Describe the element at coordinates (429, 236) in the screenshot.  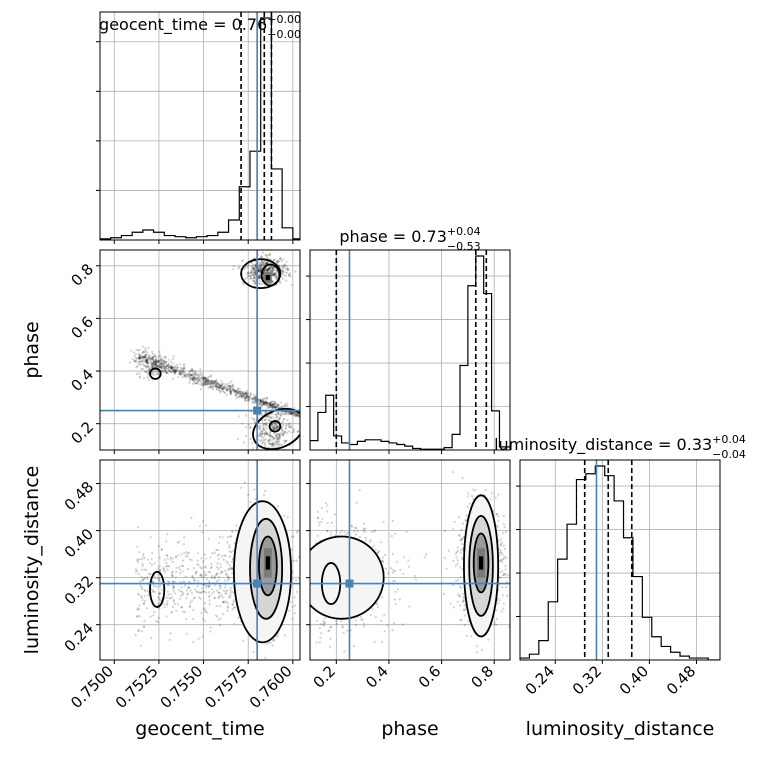
I see `title-value: 0.73` at that location.